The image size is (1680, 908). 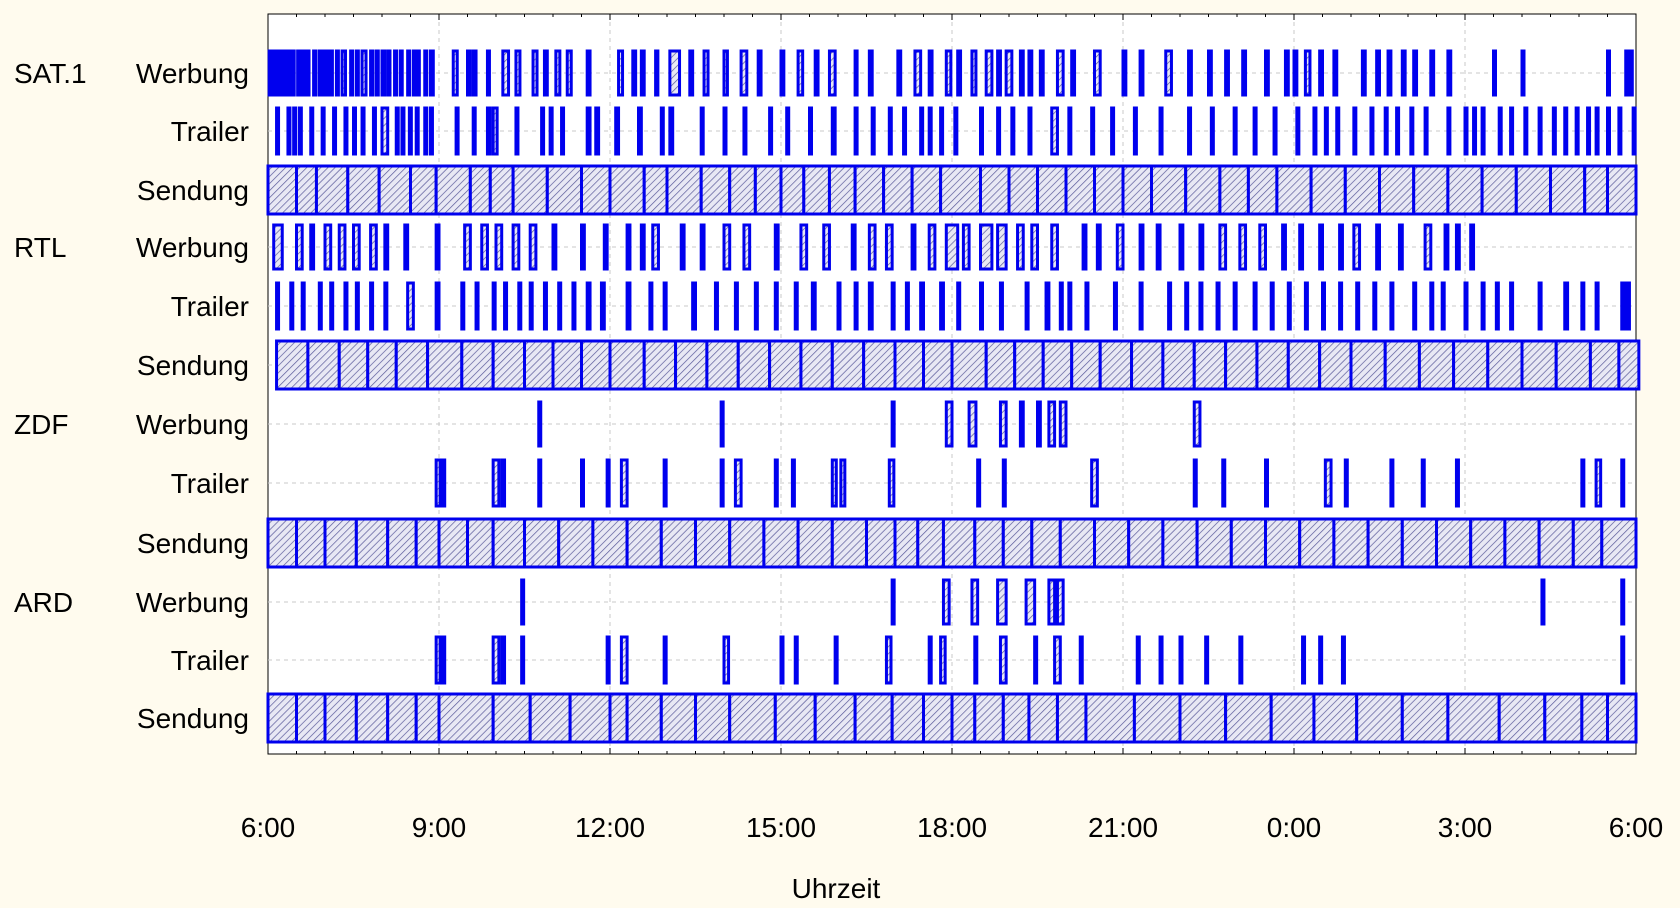 What do you see at coordinates (781, 827) in the screenshot?
I see `x-tick-label: 15:00` at bounding box center [781, 827].